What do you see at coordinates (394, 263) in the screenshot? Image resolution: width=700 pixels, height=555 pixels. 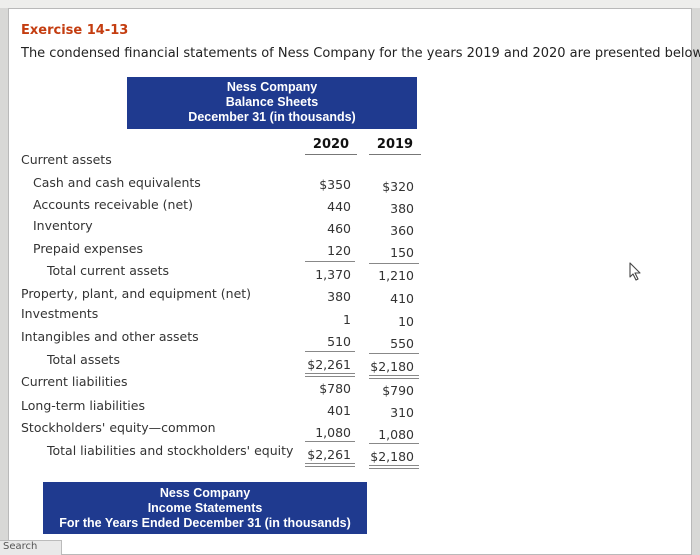 I see `subtotal-rule-2019` at bounding box center [394, 263].